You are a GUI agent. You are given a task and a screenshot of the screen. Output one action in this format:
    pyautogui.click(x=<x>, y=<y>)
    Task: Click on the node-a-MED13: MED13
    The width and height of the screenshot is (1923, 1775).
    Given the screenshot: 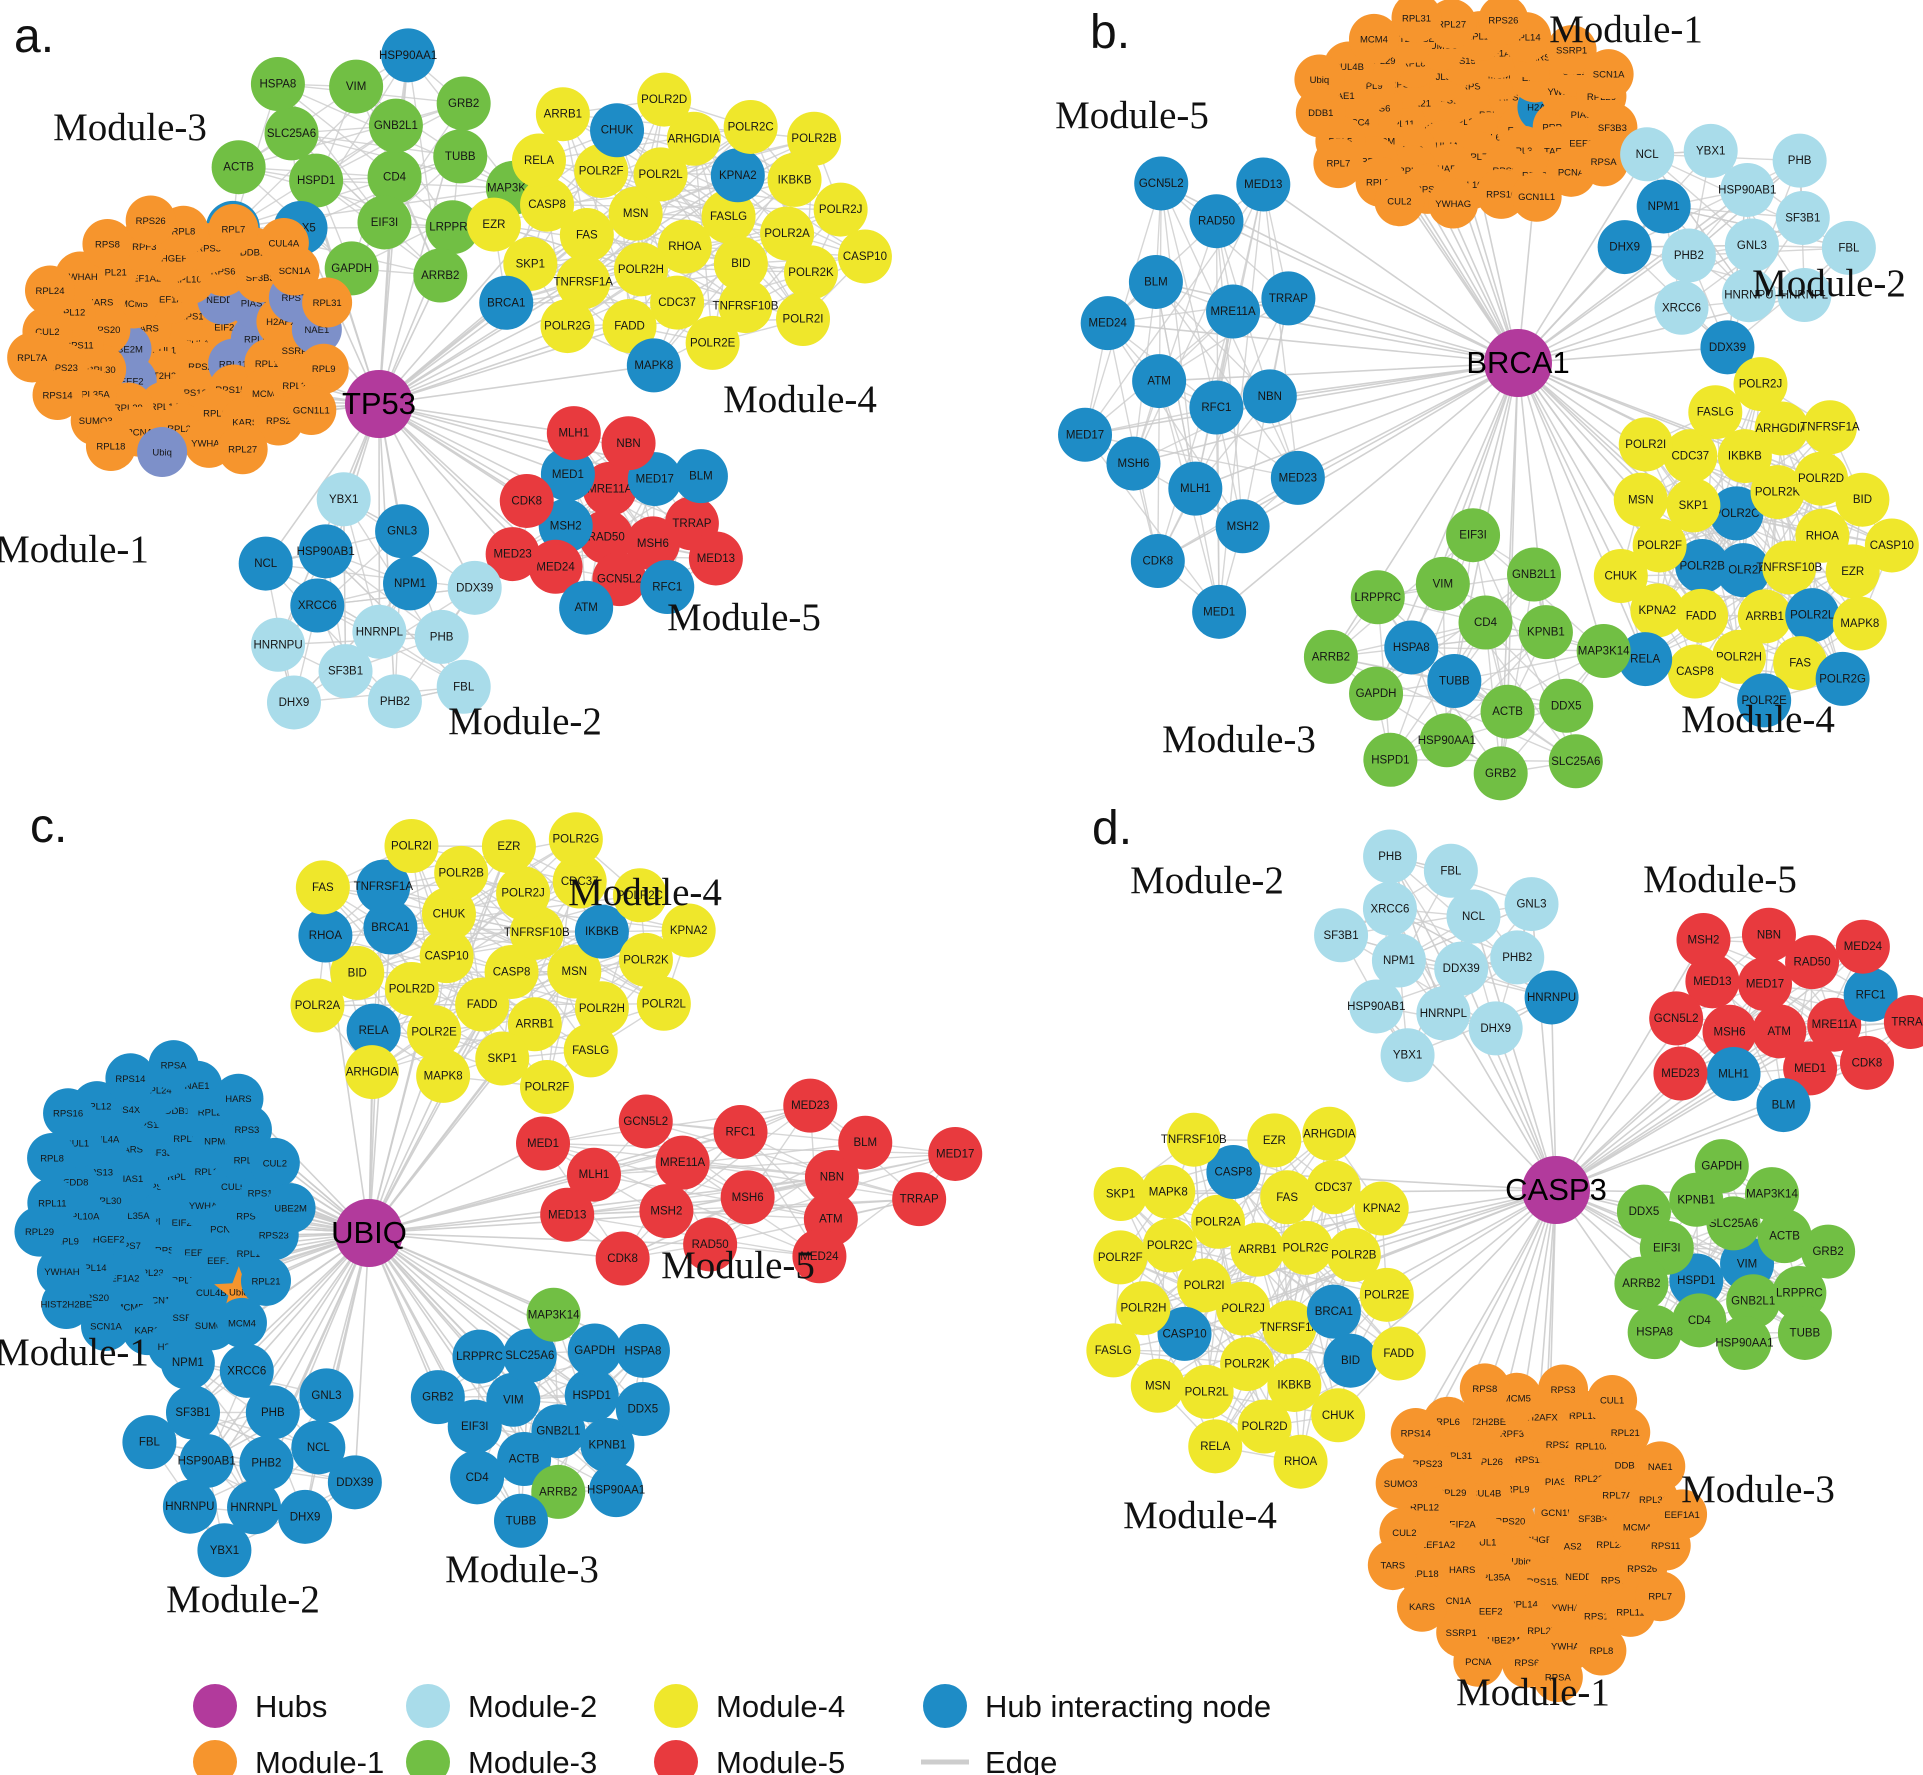 What is the action you would take?
    pyautogui.click(x=715, y=558)
    